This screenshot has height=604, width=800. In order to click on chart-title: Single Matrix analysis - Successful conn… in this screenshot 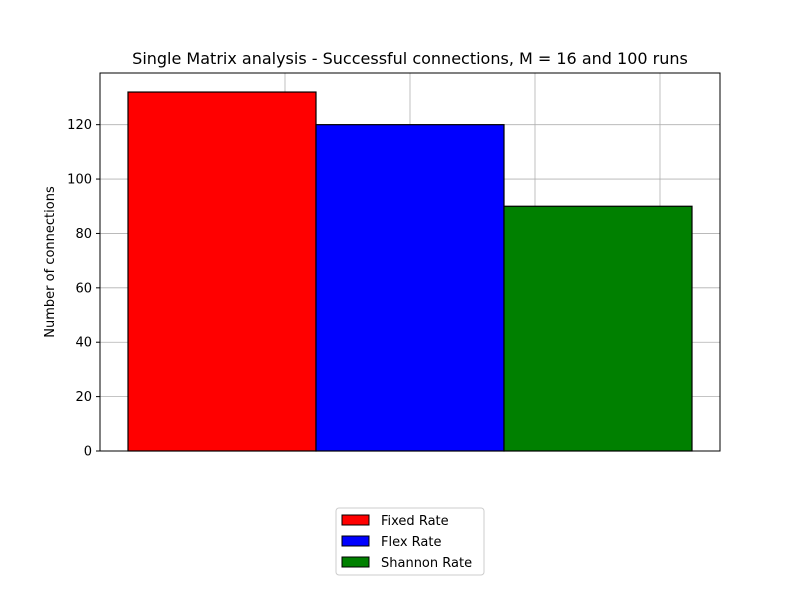, I will do `click(410, 58)`.